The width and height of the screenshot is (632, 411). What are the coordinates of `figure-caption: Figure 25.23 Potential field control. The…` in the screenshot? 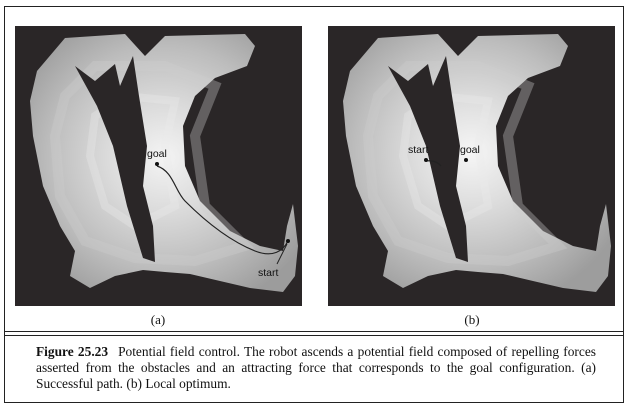 It's located at (316, 368).